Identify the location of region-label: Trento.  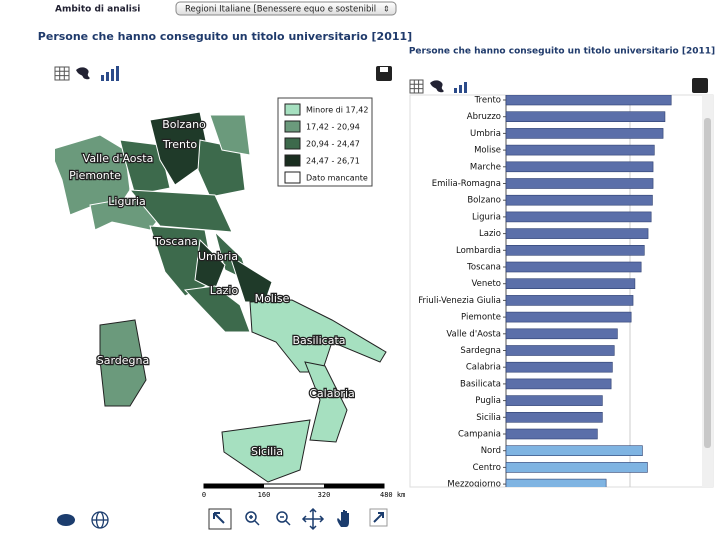
(179, 144).